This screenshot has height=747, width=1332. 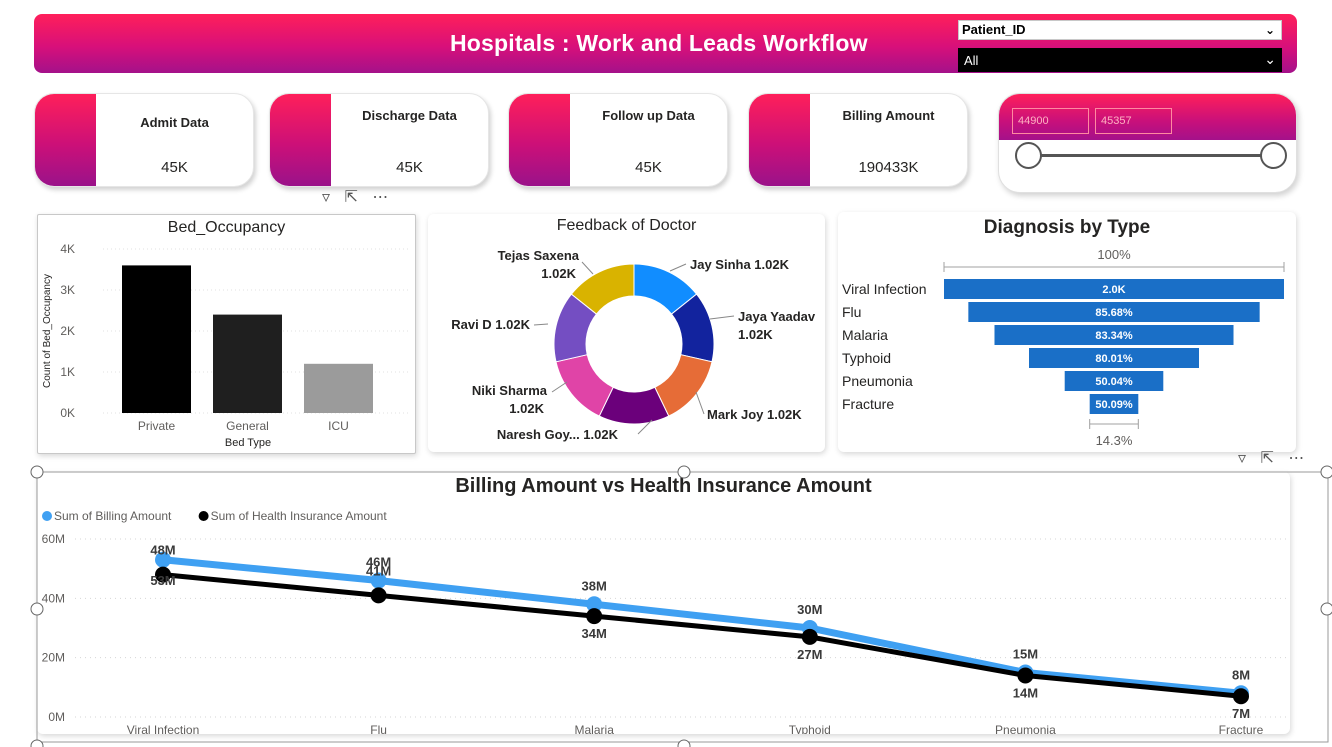 What do you see at coordinates (618, 140) in the screenshot?
I see `kpi-card-followup: Follow up Data 45K` at bounding box center [618, 140].